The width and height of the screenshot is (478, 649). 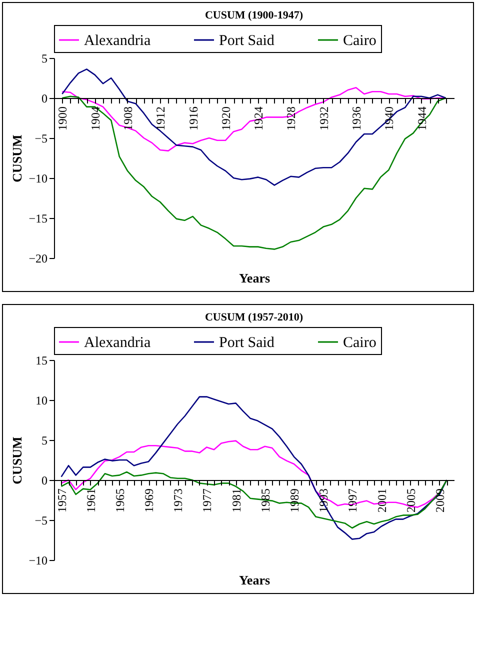 What do you see at coordinates (291, 118) in the screenshot?
I see `x-tick-label: 1928` at bounding box center [291, 118].